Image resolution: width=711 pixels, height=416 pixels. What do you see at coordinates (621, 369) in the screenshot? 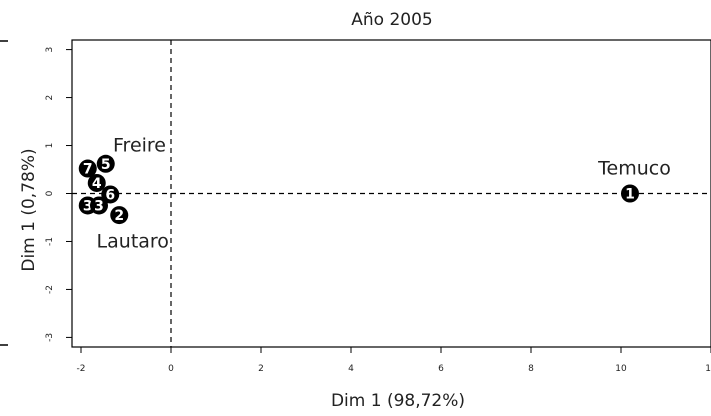
I see `x-tick-label: 10` at bounding box center [621, 369].